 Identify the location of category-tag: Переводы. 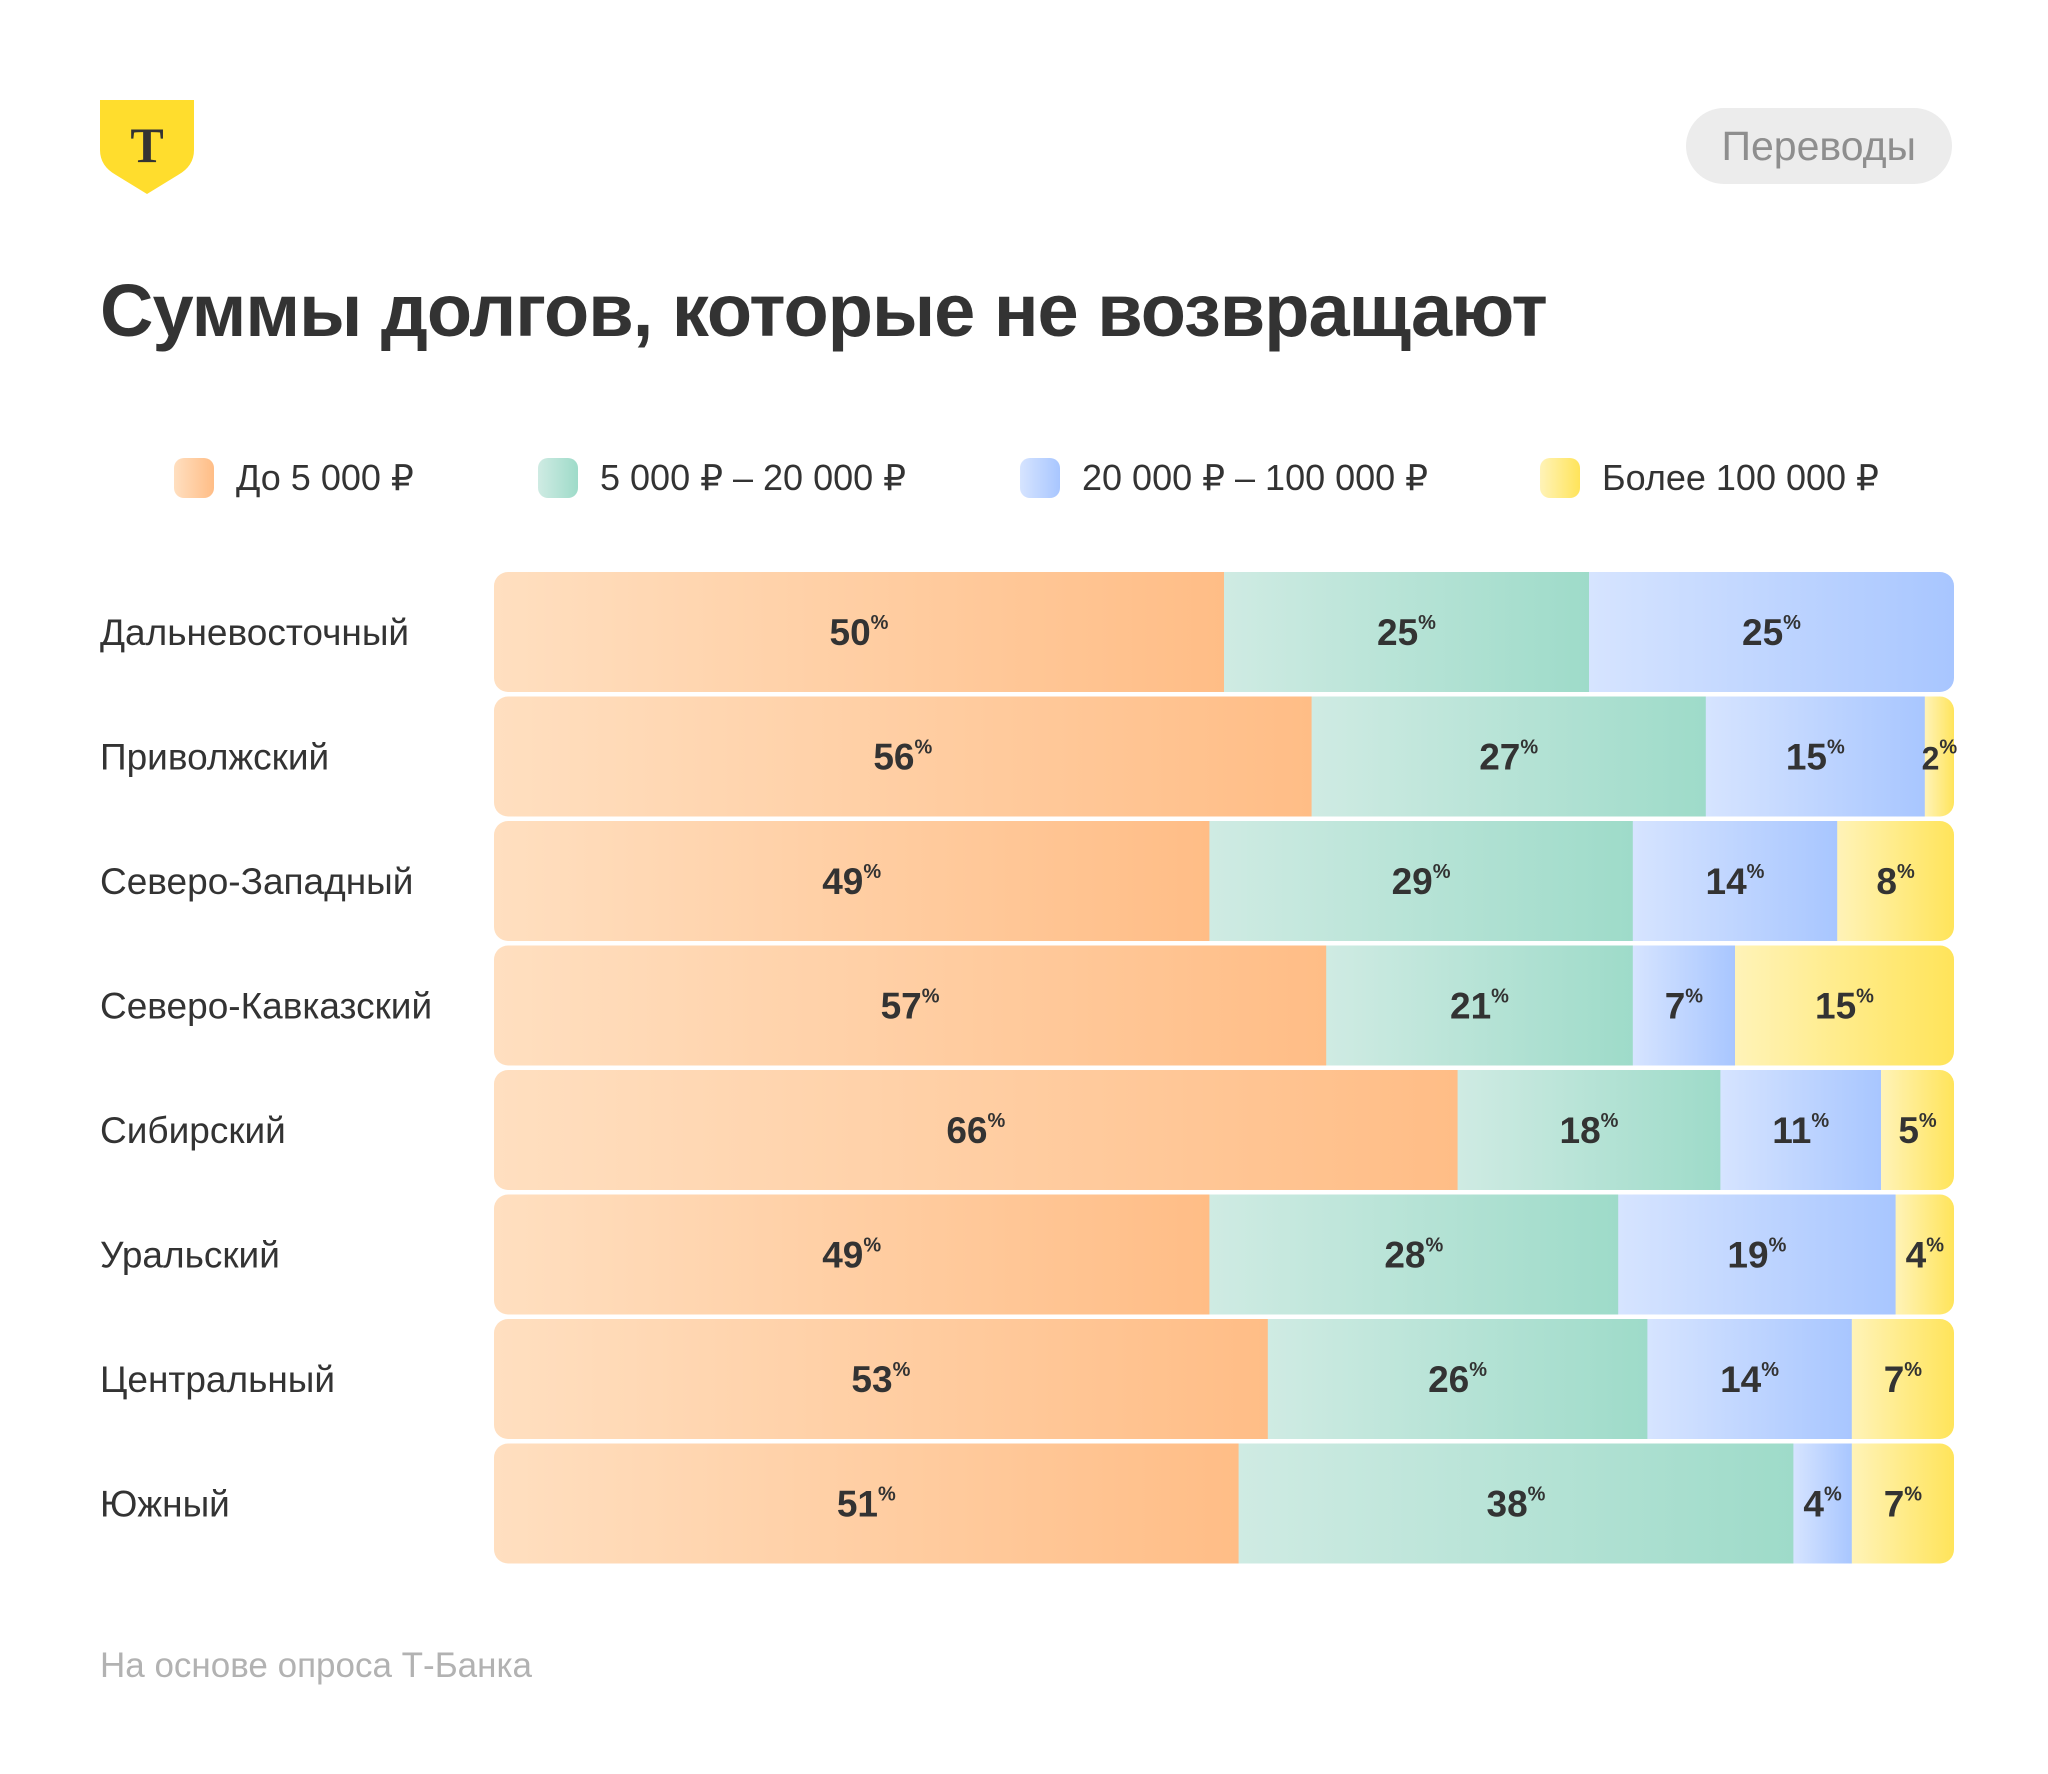
(1818, 146).